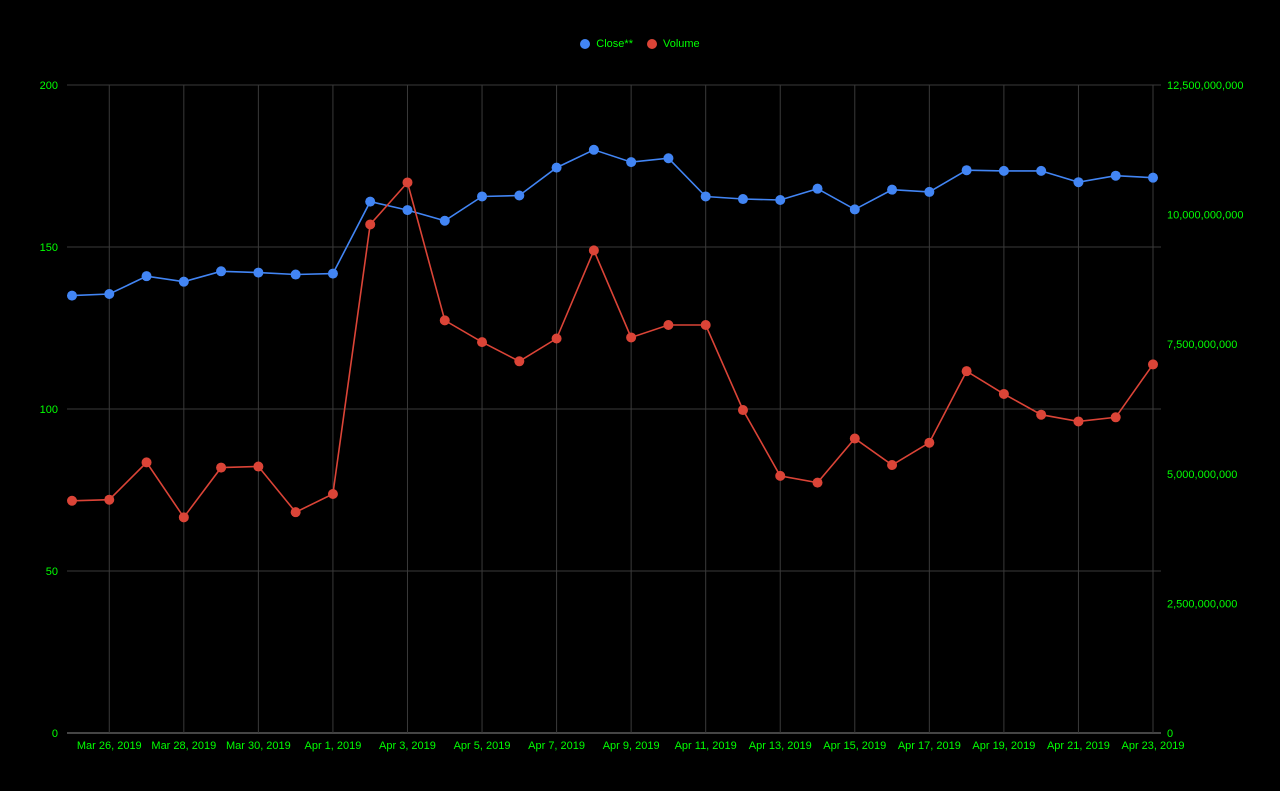  Describe the element at coordinates (929, 746) in the screenshot. I see `x-tick-label: Apr 17, 2019` at that location.